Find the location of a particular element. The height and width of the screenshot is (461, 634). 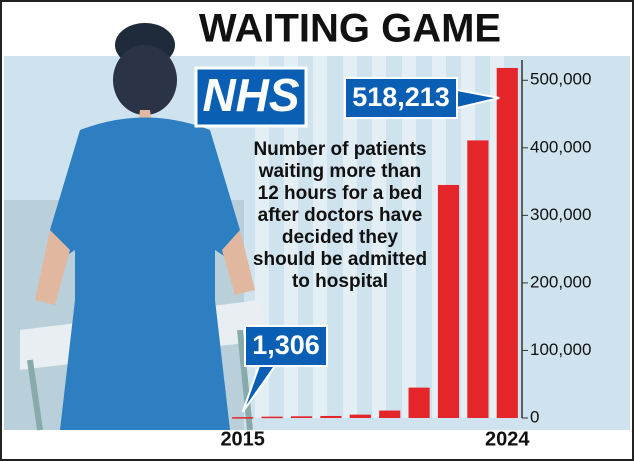

value-label: 518,213 is located at coordinates (401, 97).